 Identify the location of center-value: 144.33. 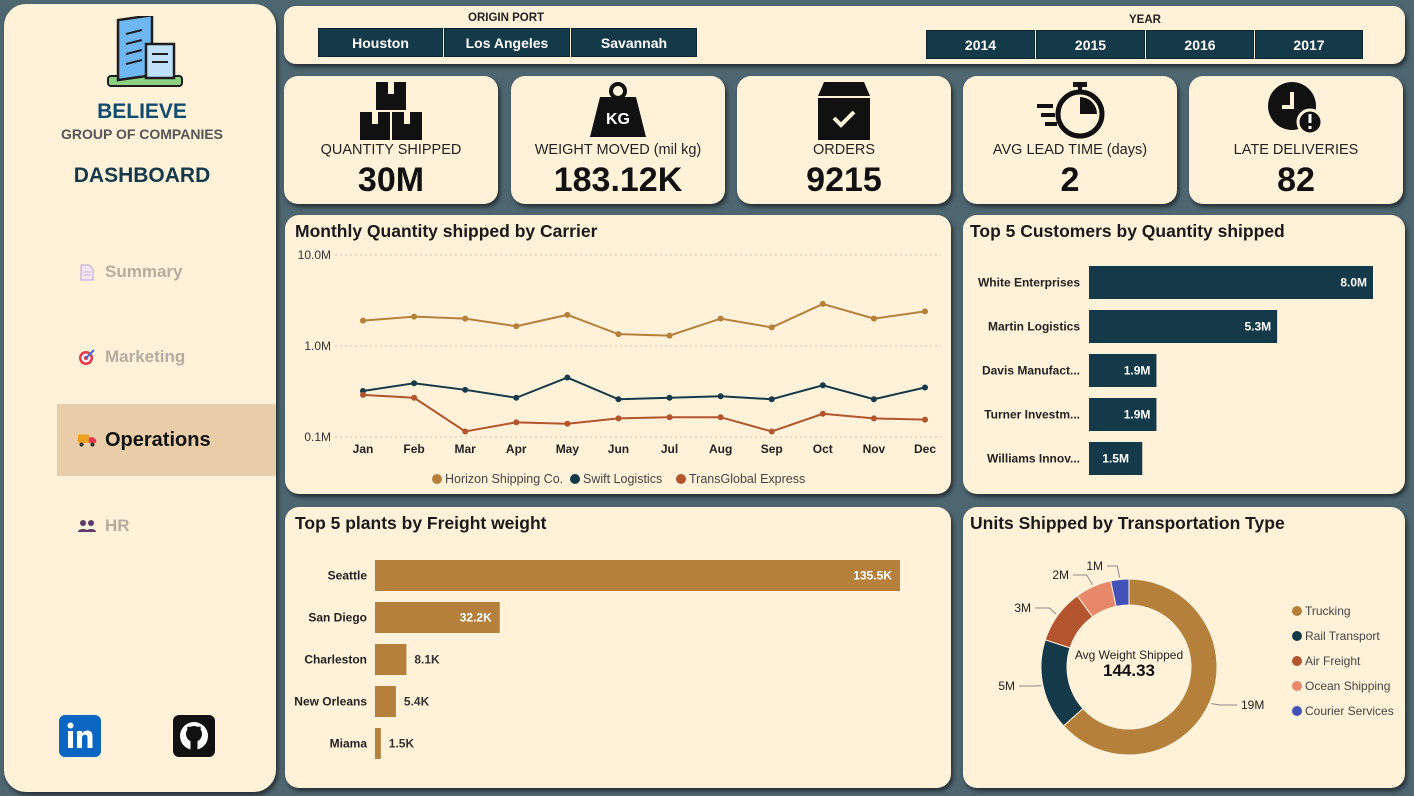
(1129, 670).